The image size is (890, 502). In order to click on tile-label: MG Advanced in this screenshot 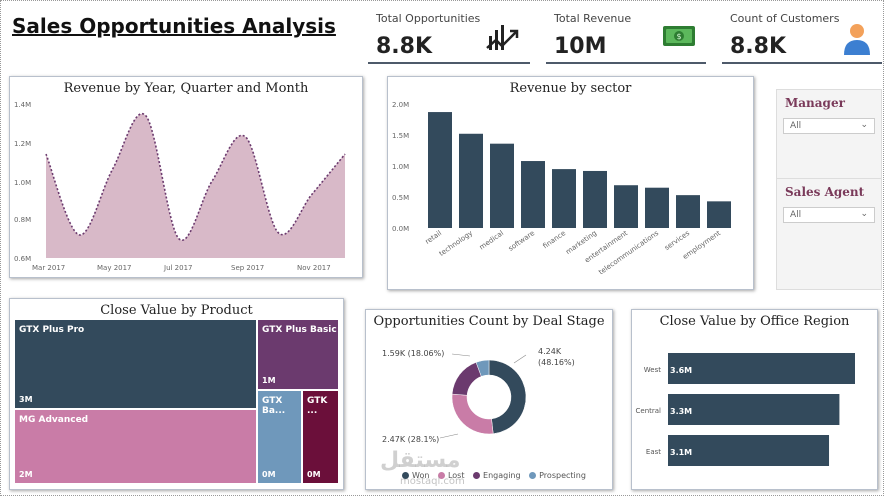, I will do `click(54, 420)`.